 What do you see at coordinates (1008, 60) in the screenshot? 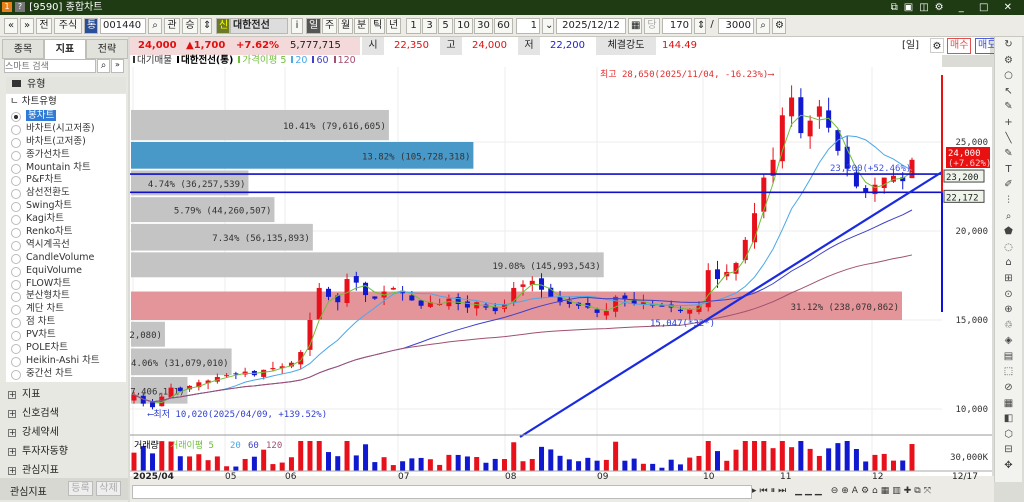
I see `drawing-tool-icon: ⚙` at bounding box center [1008, 60].